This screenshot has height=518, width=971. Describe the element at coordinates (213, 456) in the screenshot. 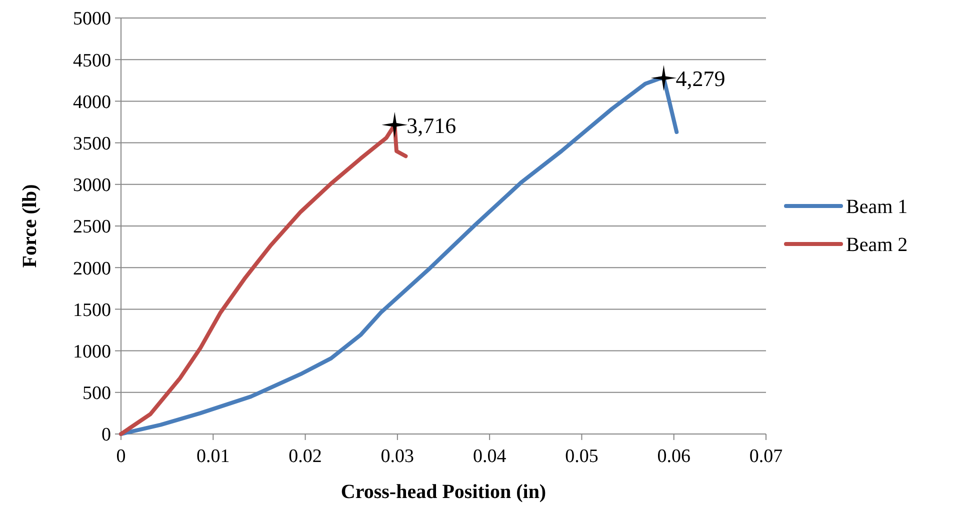

I see `x-tick-label: 0.01` at that location.